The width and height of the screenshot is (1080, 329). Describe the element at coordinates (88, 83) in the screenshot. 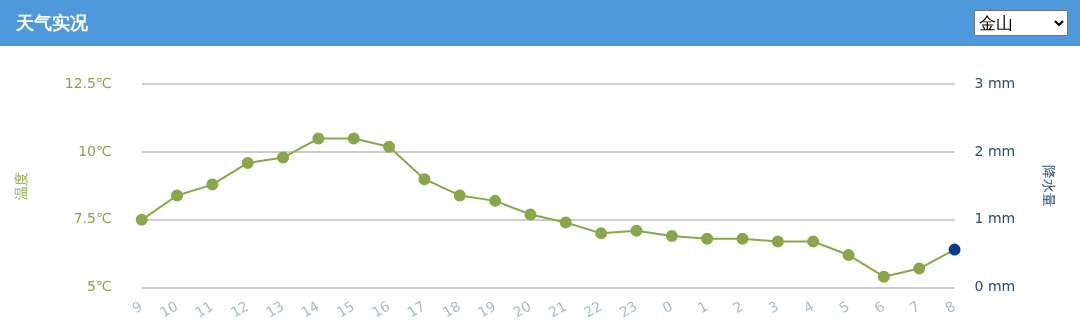

I see `y-tick-label: 12.5℃` at that location.